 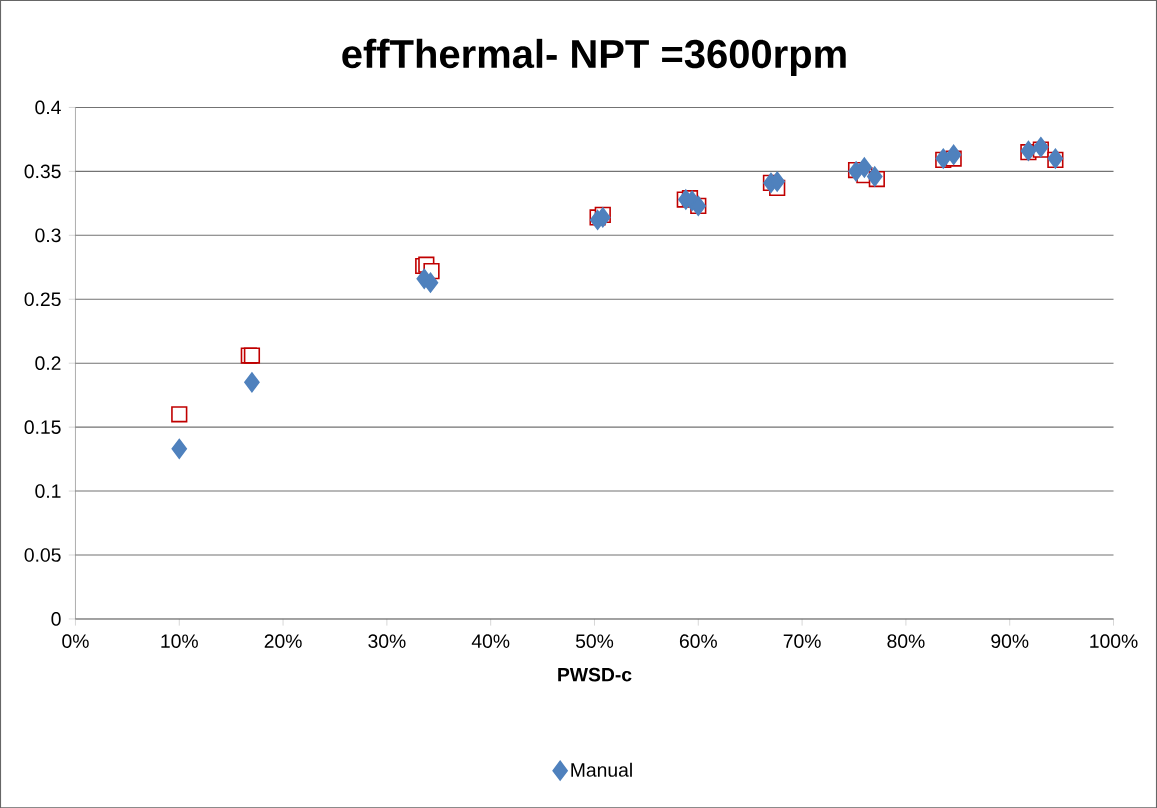 I want to click on y-tick-label: 0.2, so click(x=48, y=363).